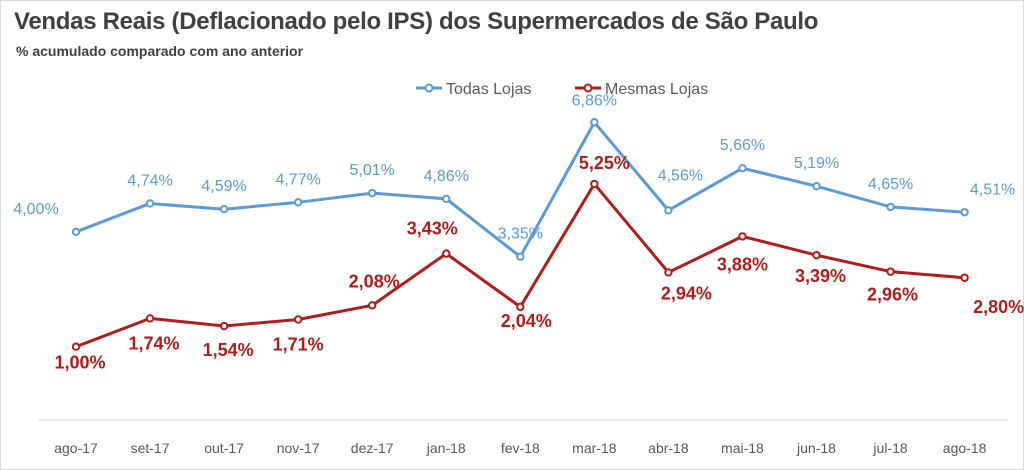 This screenshot has width=1024, height=470. What do you see at coordinates (668, 448) in the screenshot?
I see `x-tick-label: abr-18` at bounding box center [668, 448].